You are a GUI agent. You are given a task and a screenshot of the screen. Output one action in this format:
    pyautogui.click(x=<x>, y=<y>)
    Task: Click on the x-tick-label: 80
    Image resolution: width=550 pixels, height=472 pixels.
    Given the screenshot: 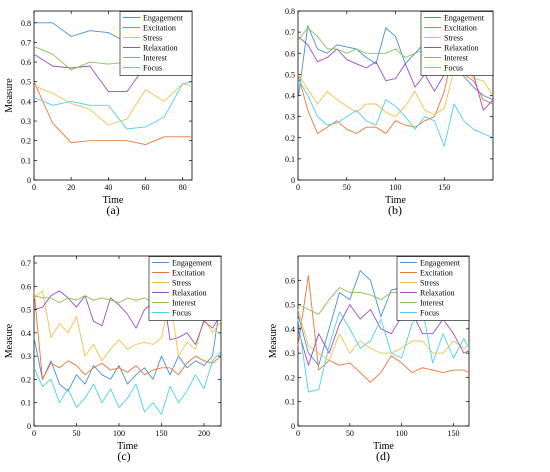 What is the action you would take?
    pyautogui.click(x=183, y=187)
    